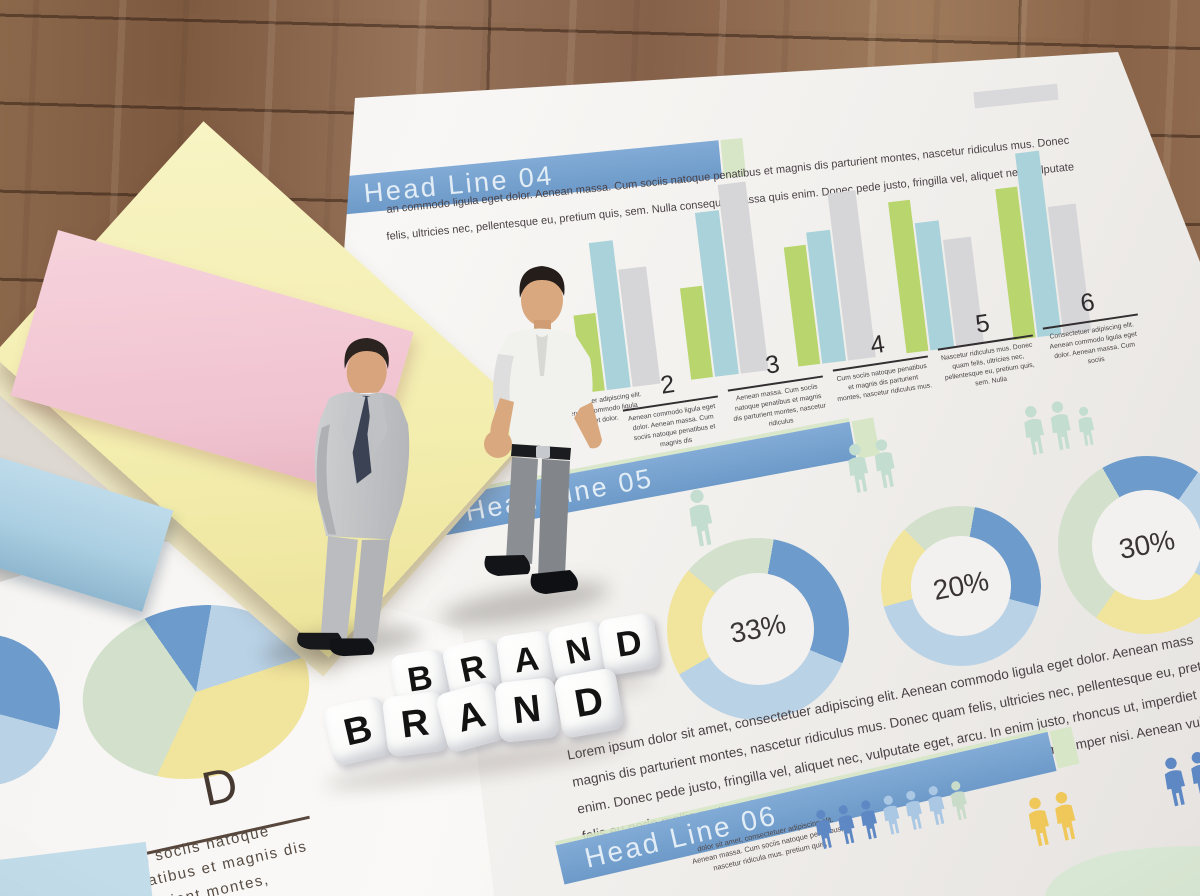 The height and width of the screenshot is (896, 1200). I want to click on donut-chart-20: 20%, so click(961, 586).